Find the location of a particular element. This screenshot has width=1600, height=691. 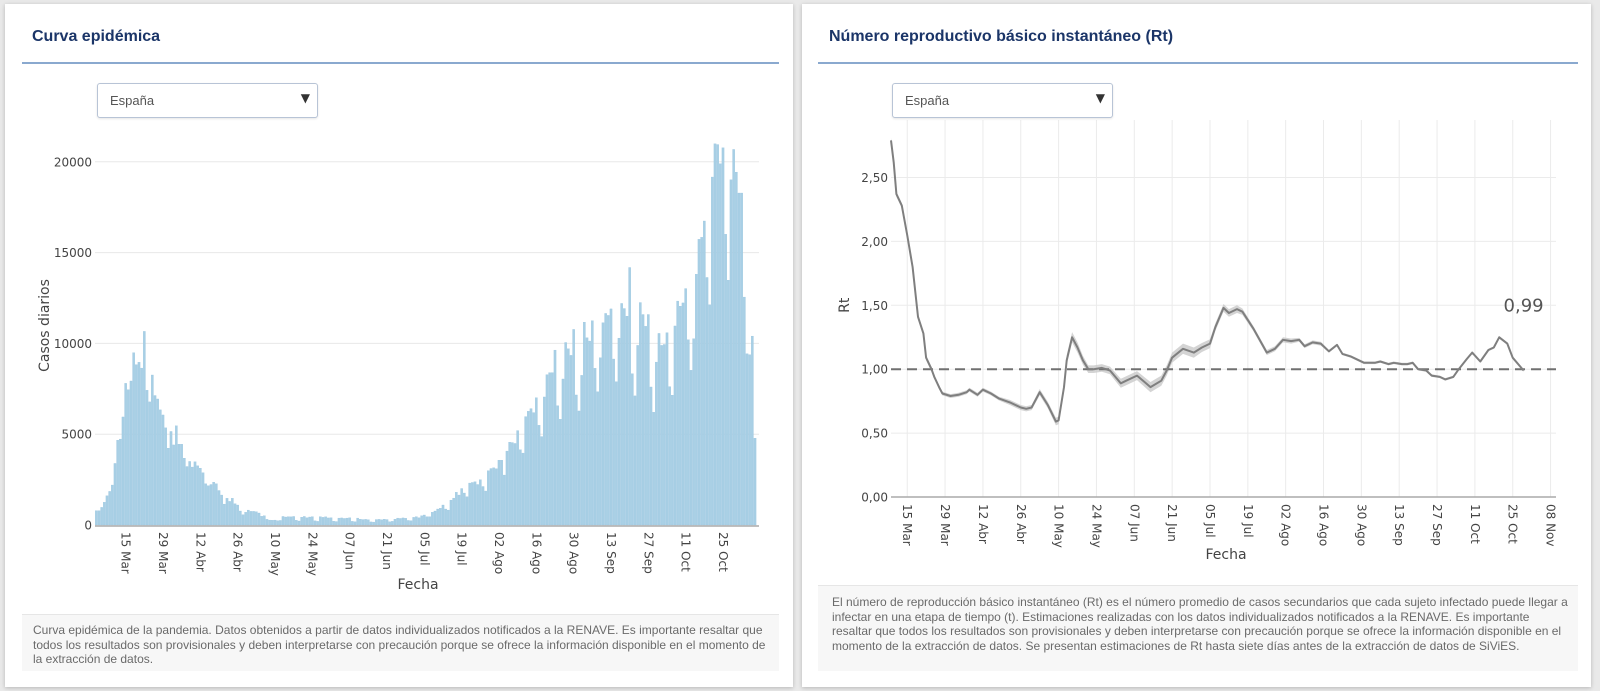

x-tick-label: 15 Mar is located at coordinates (126, 553).